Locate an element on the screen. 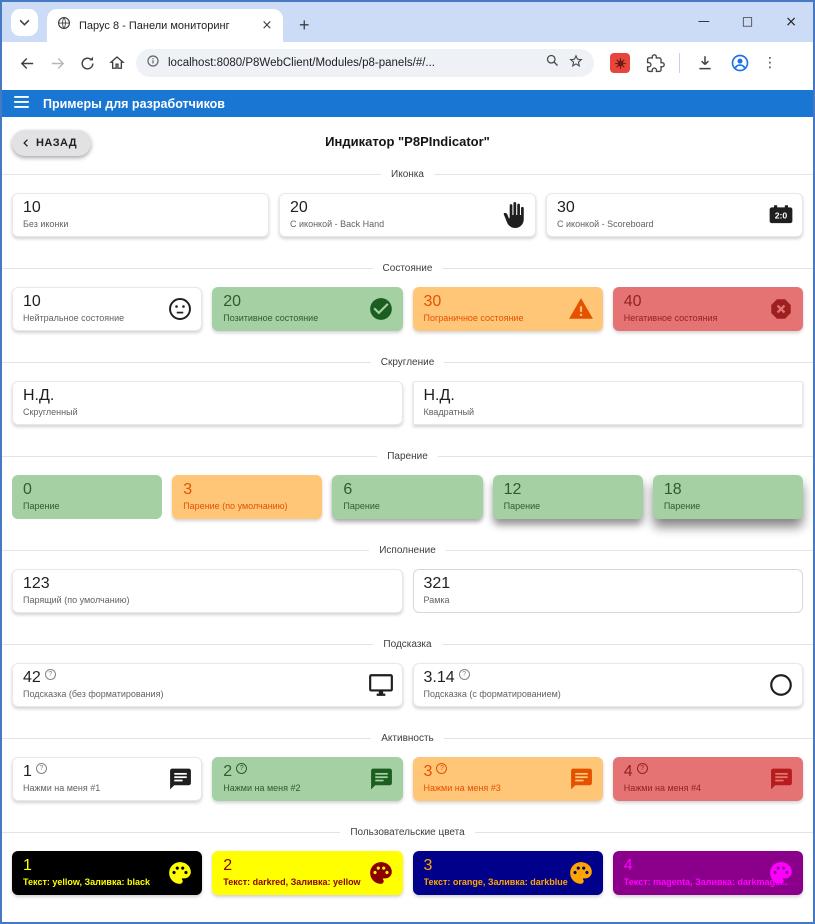 The height and width of the screenshot is (924, 815). indicator-card-clickable: 1 Нажми на меня #1 is located at coordinates (107, 779).